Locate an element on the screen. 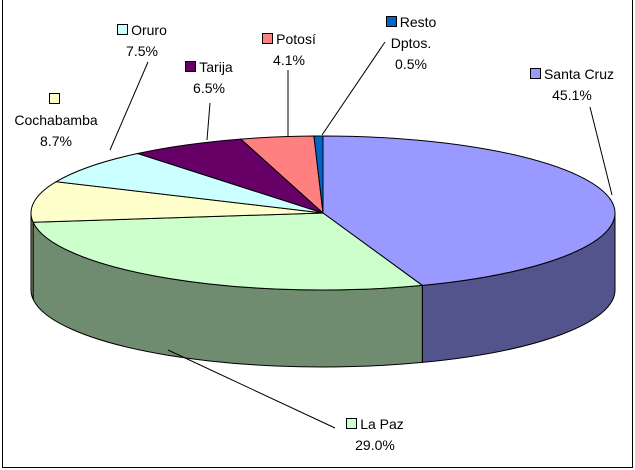 This screenshot has width=635, height=470. data-label: Santa Cruz 45.1% is located at coordinates (572, 85).